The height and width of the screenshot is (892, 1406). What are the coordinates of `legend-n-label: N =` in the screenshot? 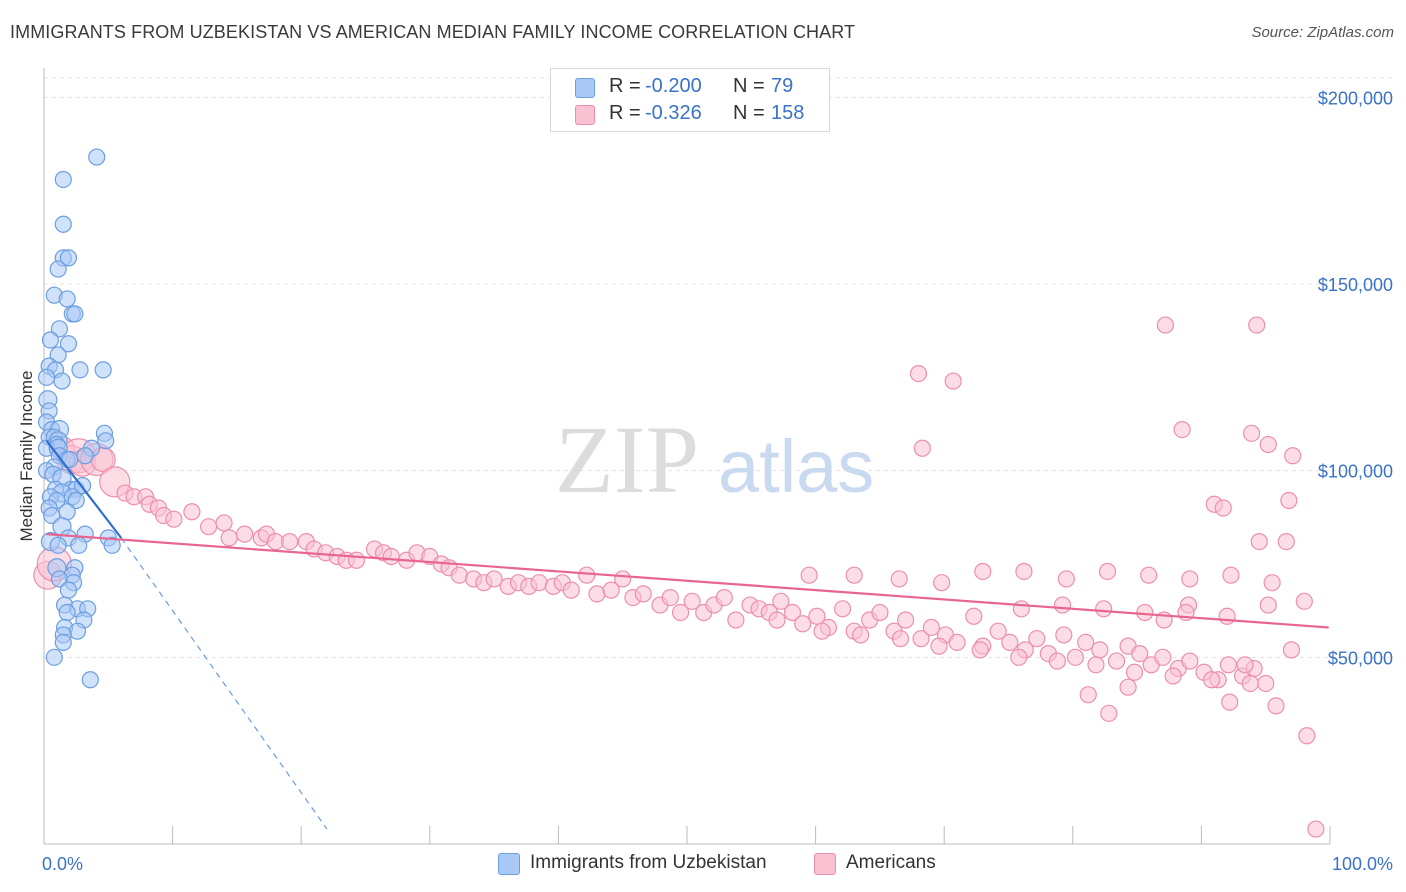 It's located at (749, 86).